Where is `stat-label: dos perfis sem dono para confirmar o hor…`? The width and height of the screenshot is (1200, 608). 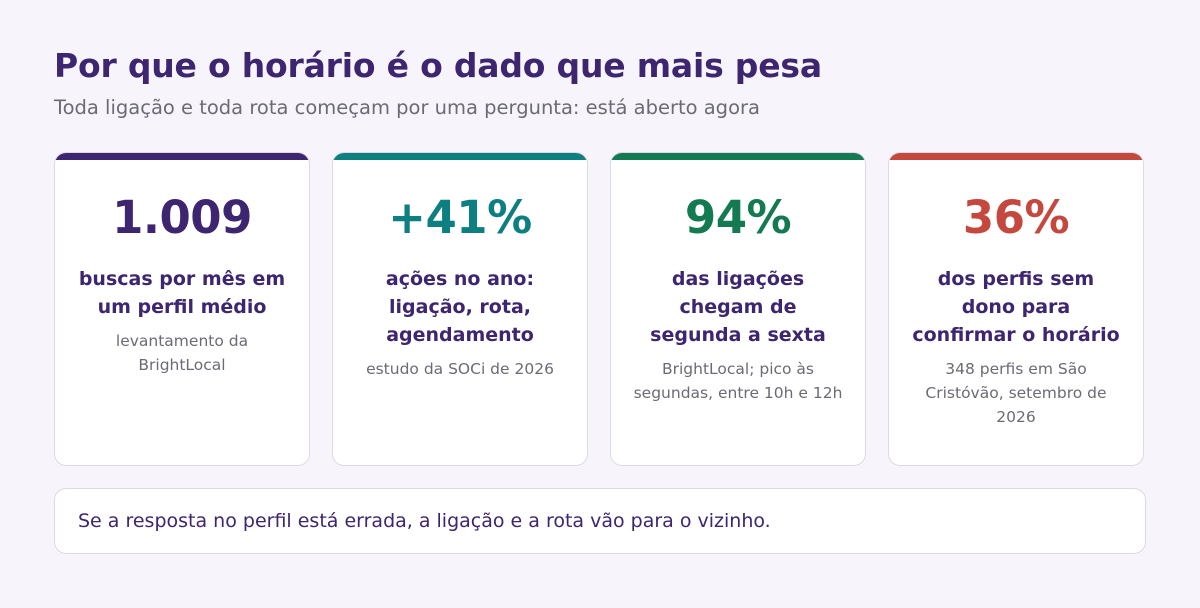 stat-label: dos perfis sem dono para confirmar o hor… is located at coordinates (1016, 307).